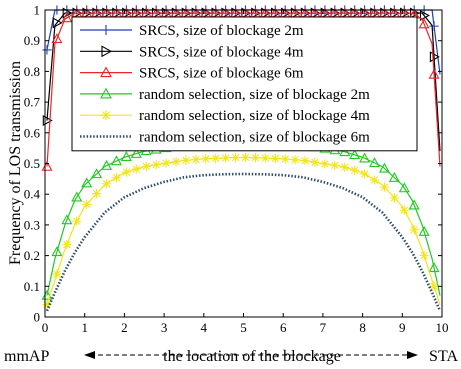 This screenshot has height=369, width=461. I want to click on y-tick-label: 1, so click(37, 10).